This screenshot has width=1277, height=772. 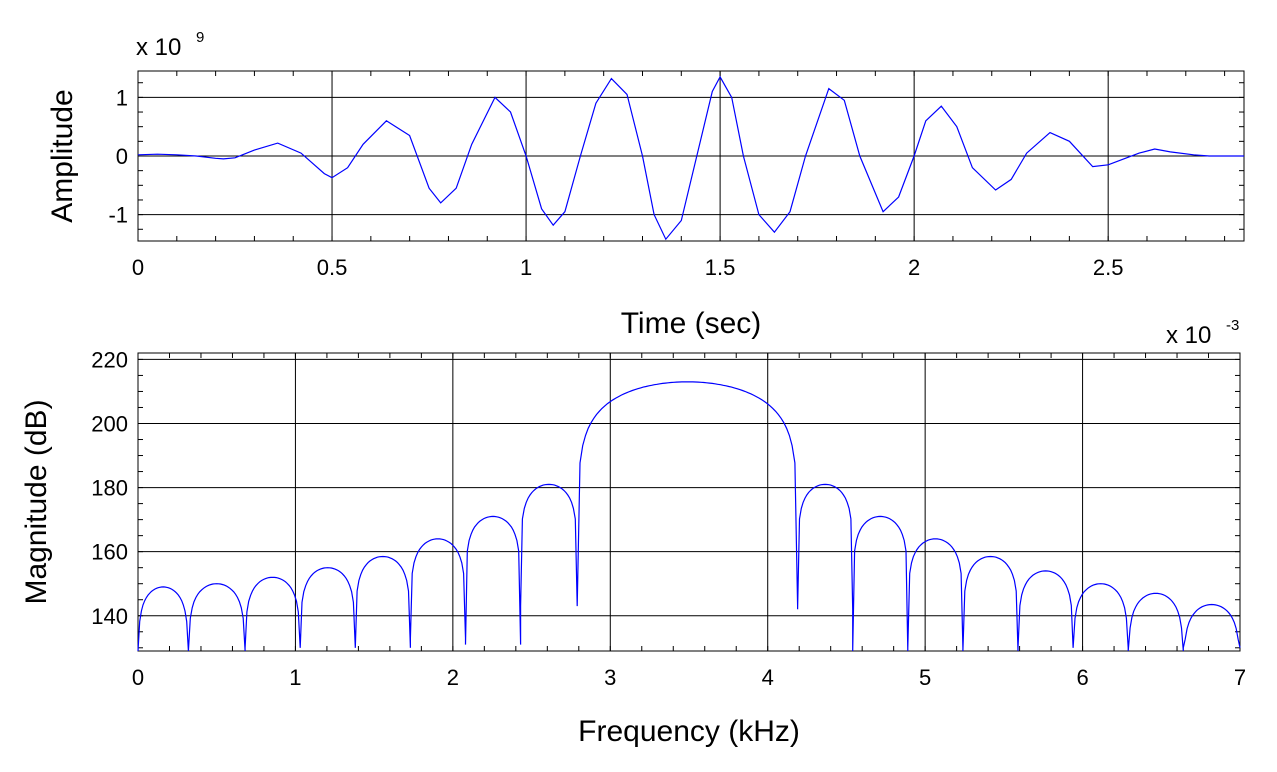 What do you see at coordinates (1240, 677) in the screenshot?
I see `x-tick-label: 7` at bounding box center [1240, 677].